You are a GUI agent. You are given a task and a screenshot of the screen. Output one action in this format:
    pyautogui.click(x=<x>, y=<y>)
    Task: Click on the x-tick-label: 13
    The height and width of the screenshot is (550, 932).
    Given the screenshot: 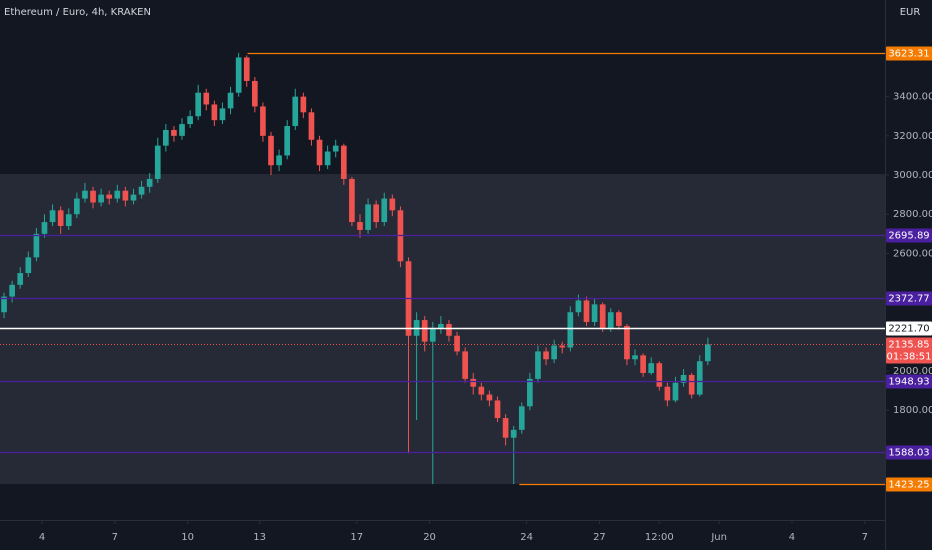 What is the action you would take?
    pyautogui.click(x=259, y=537)
    